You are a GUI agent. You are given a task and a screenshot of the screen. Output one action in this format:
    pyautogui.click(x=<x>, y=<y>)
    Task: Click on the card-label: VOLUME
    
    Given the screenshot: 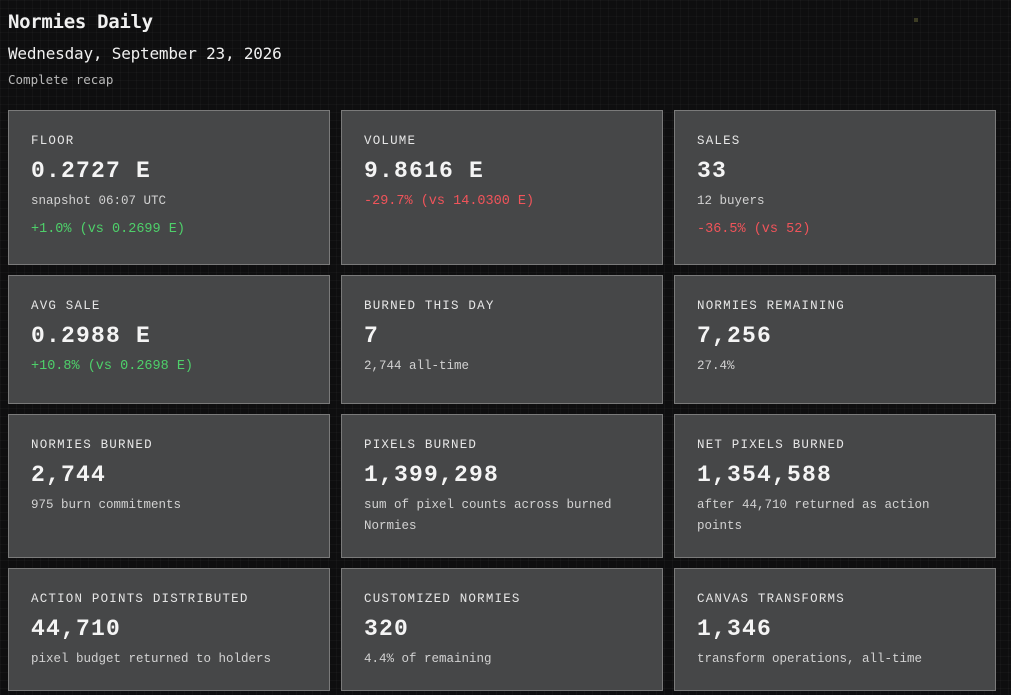 What is the action you would take?
    pyautogui.click(x=390, y=141)
    